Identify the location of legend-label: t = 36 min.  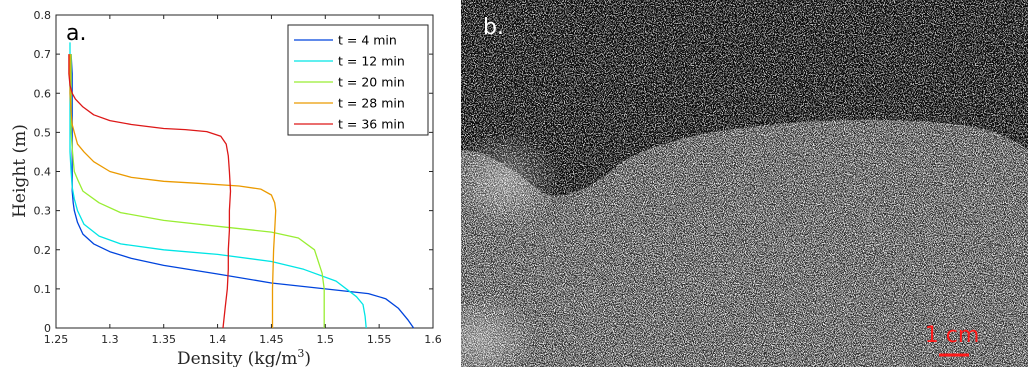
(371, 124).